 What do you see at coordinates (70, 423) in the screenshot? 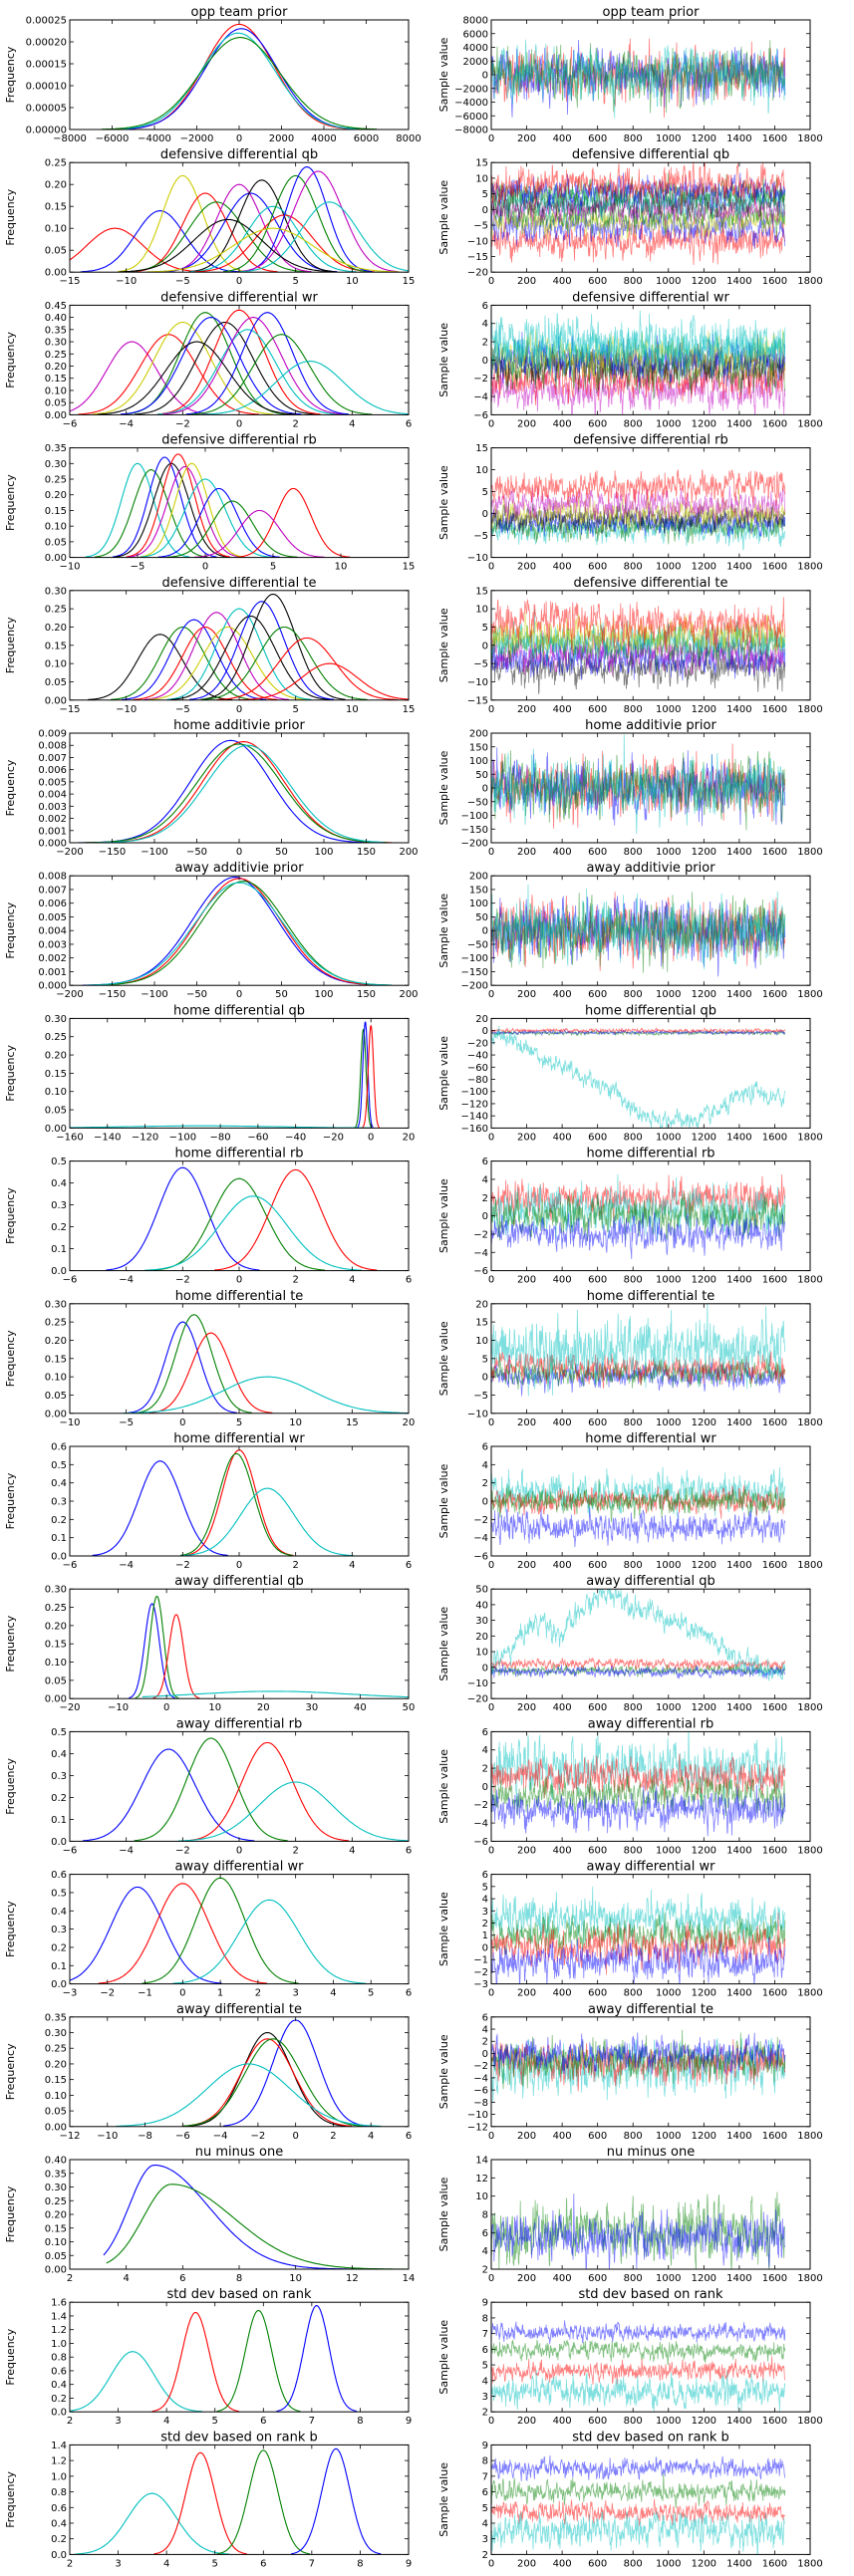
I see `x-tick-label: −6` at bounding box center [70, 423].